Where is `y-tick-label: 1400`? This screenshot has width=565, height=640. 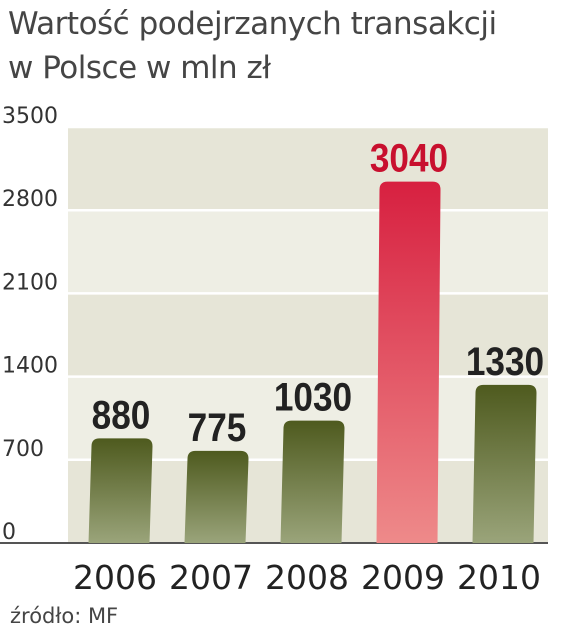
y-tick-label: 1400 is located at coordinates (30, 366).